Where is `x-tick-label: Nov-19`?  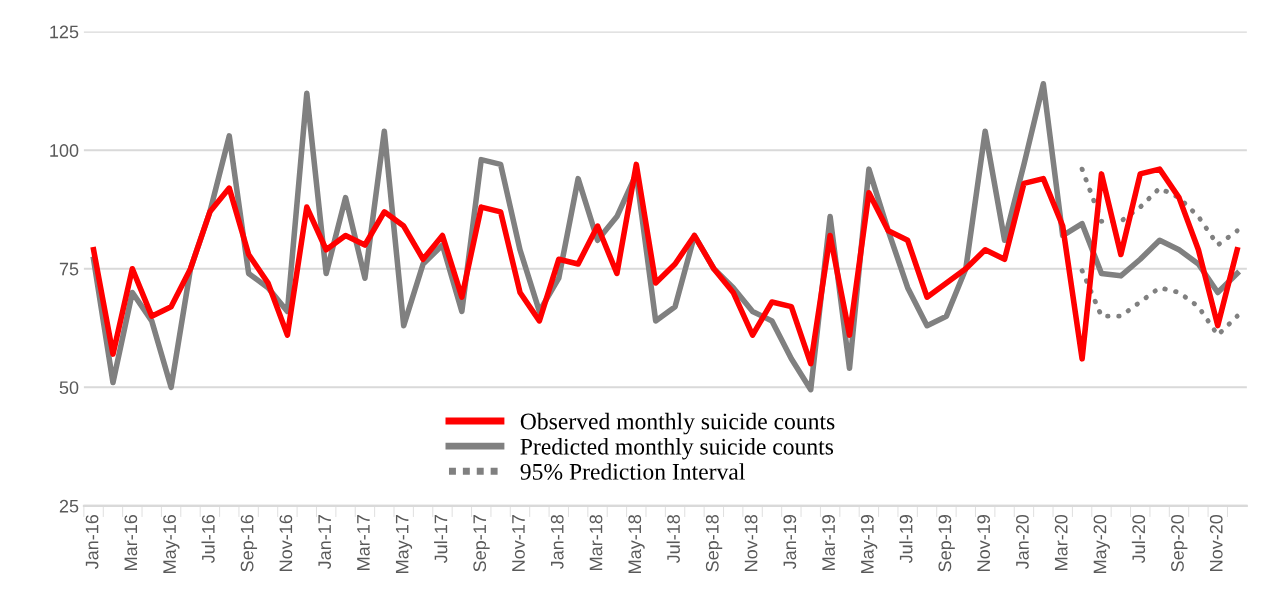 x-tick-label: Nov-19 is located at coordinates (984, 543).